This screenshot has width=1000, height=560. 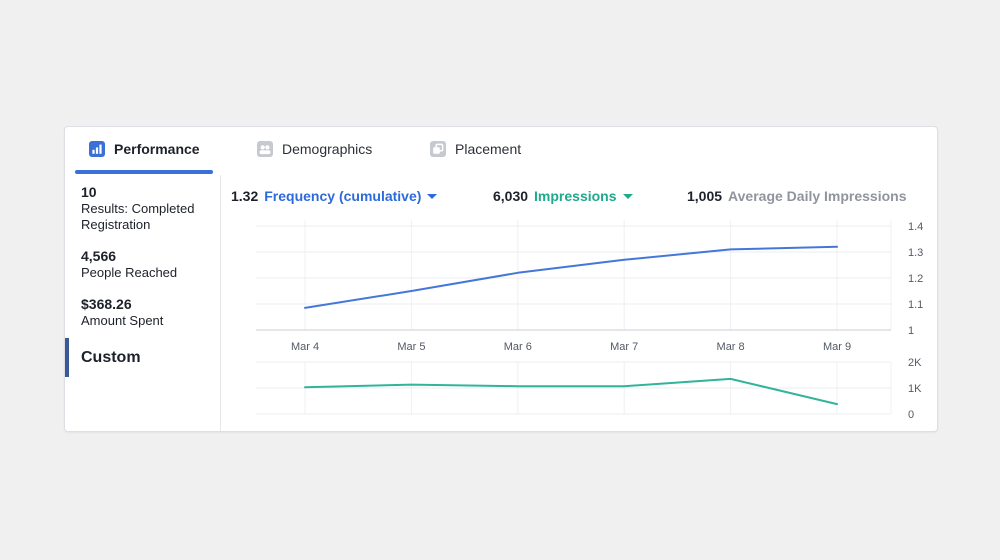 What do you see at coordinates (518, 347) in the screenshot?
I see `x-axis-date-label: Mar 6` at bounding box center [518, 347].